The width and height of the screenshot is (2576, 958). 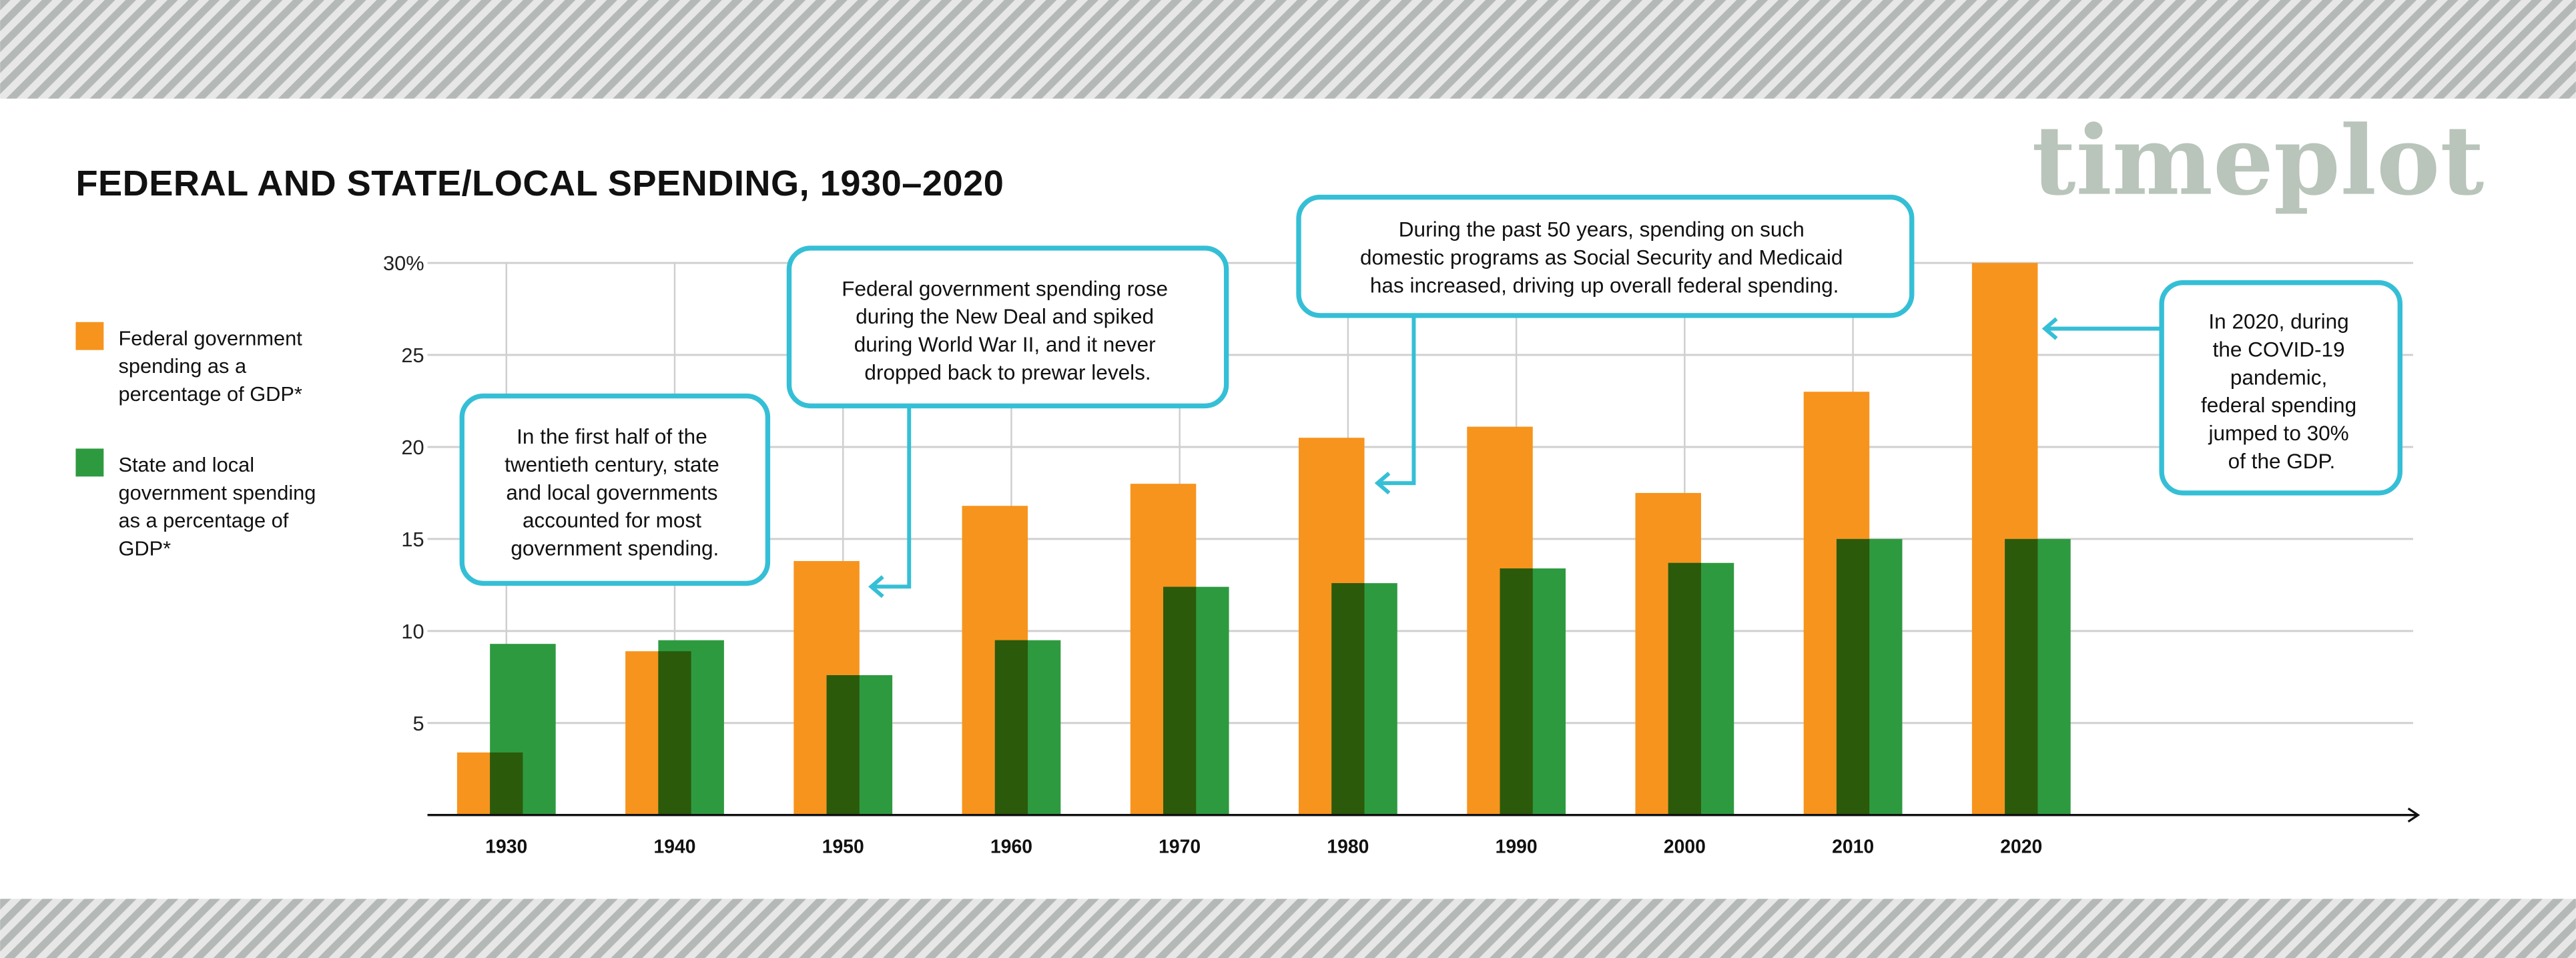 I want to click on callout-box-new-deal, so click(x=1007, y=327).